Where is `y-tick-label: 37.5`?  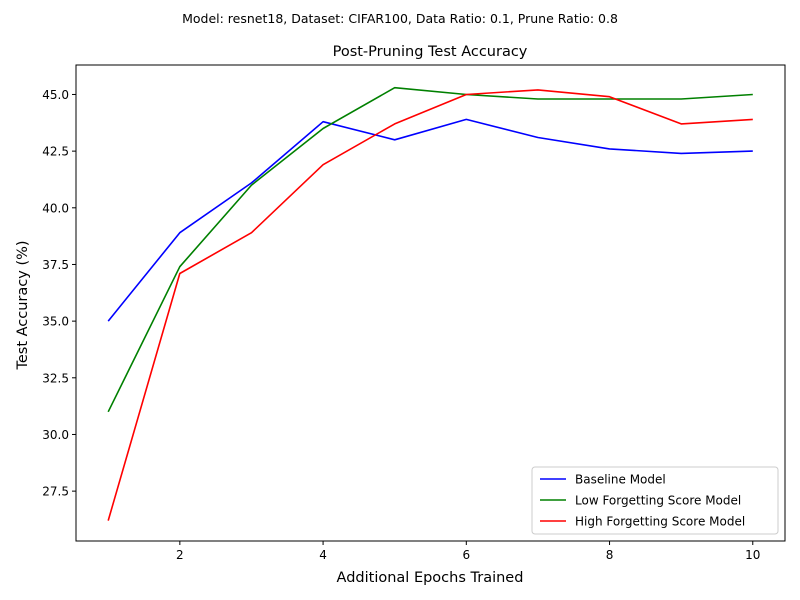 y-tick-label: 37.5 is located at coordinates (55, 265).